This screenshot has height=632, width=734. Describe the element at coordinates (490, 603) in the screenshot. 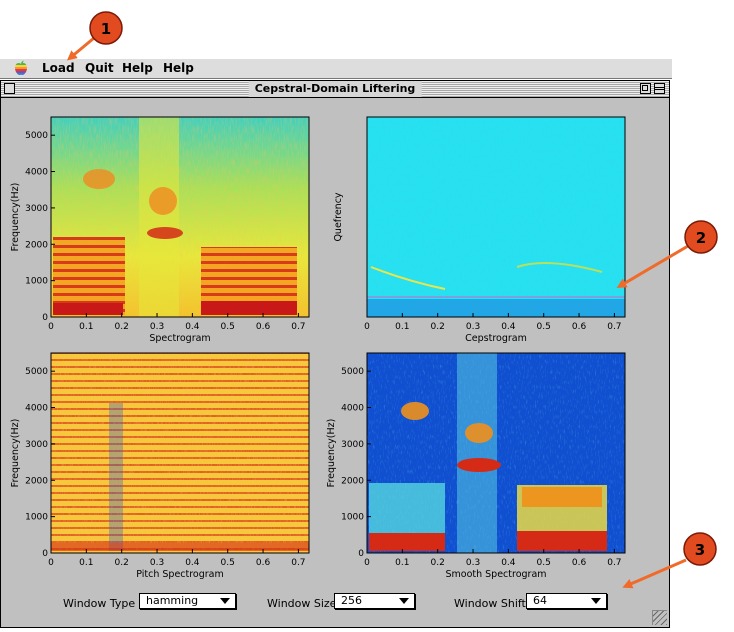

I see `window-shift-label: Window Shift` at that location.